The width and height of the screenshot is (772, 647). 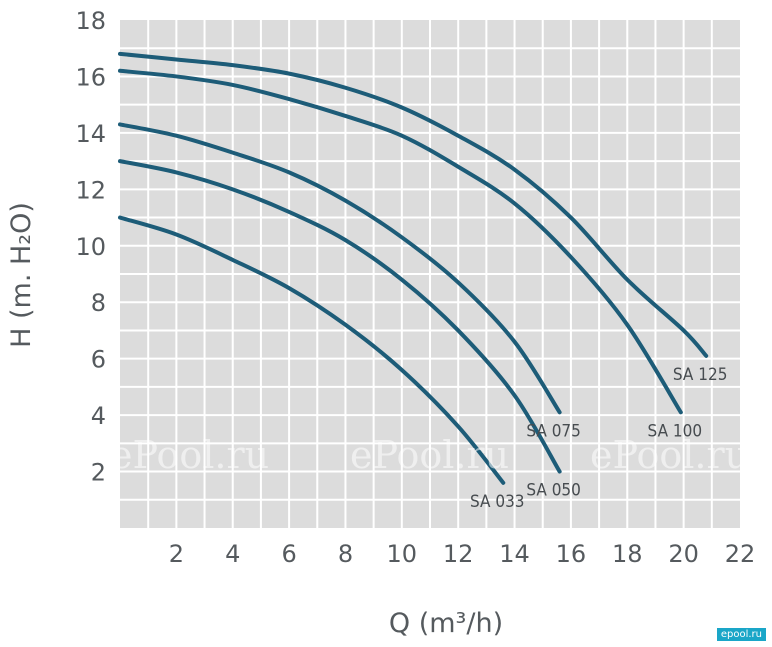 What do you see at coordinates (98, 360) in the screenshot?
I see `y-tick-label: 6` at bounding box center [98, 360].